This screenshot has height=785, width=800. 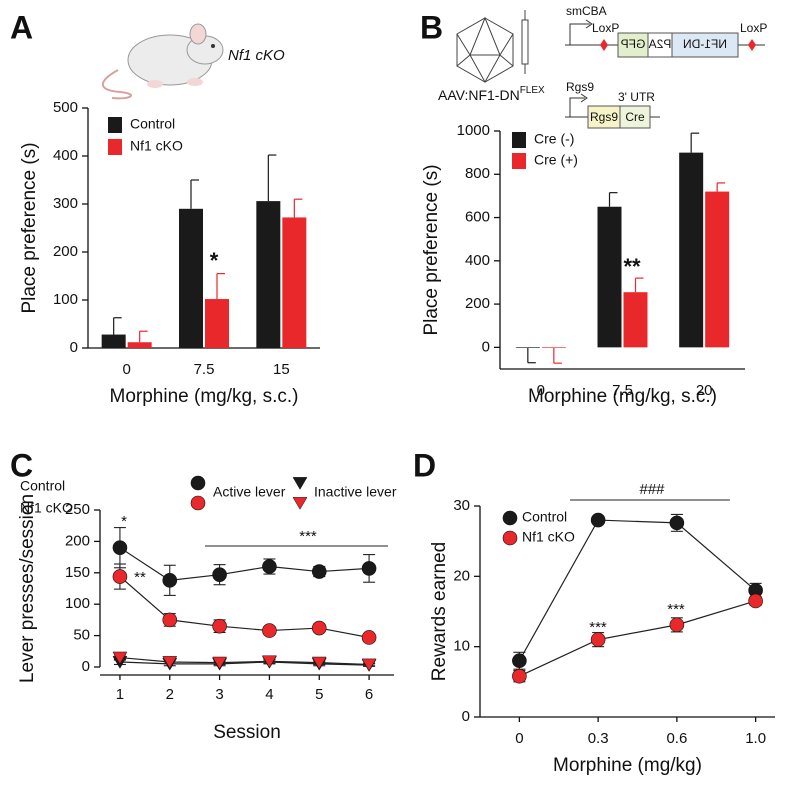 What do you see at coordinates (162, 61) in the screenshot?
I see `mouse-illustration` at bounding box center [162, 61].